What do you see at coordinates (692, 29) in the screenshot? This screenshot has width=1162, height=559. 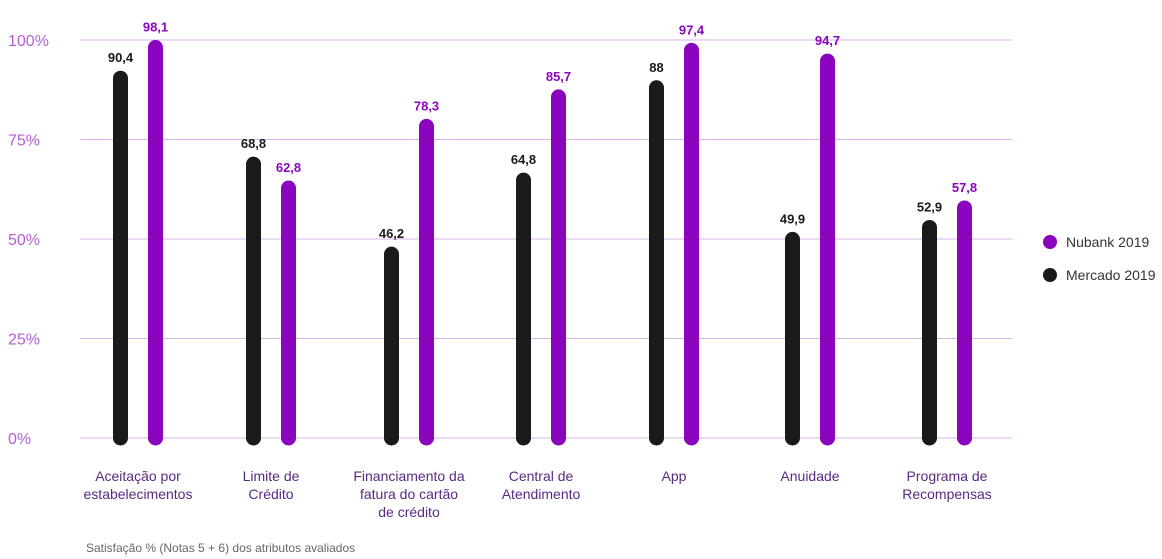 I see `data-label: 97,4` at bounding box center [692, 29].